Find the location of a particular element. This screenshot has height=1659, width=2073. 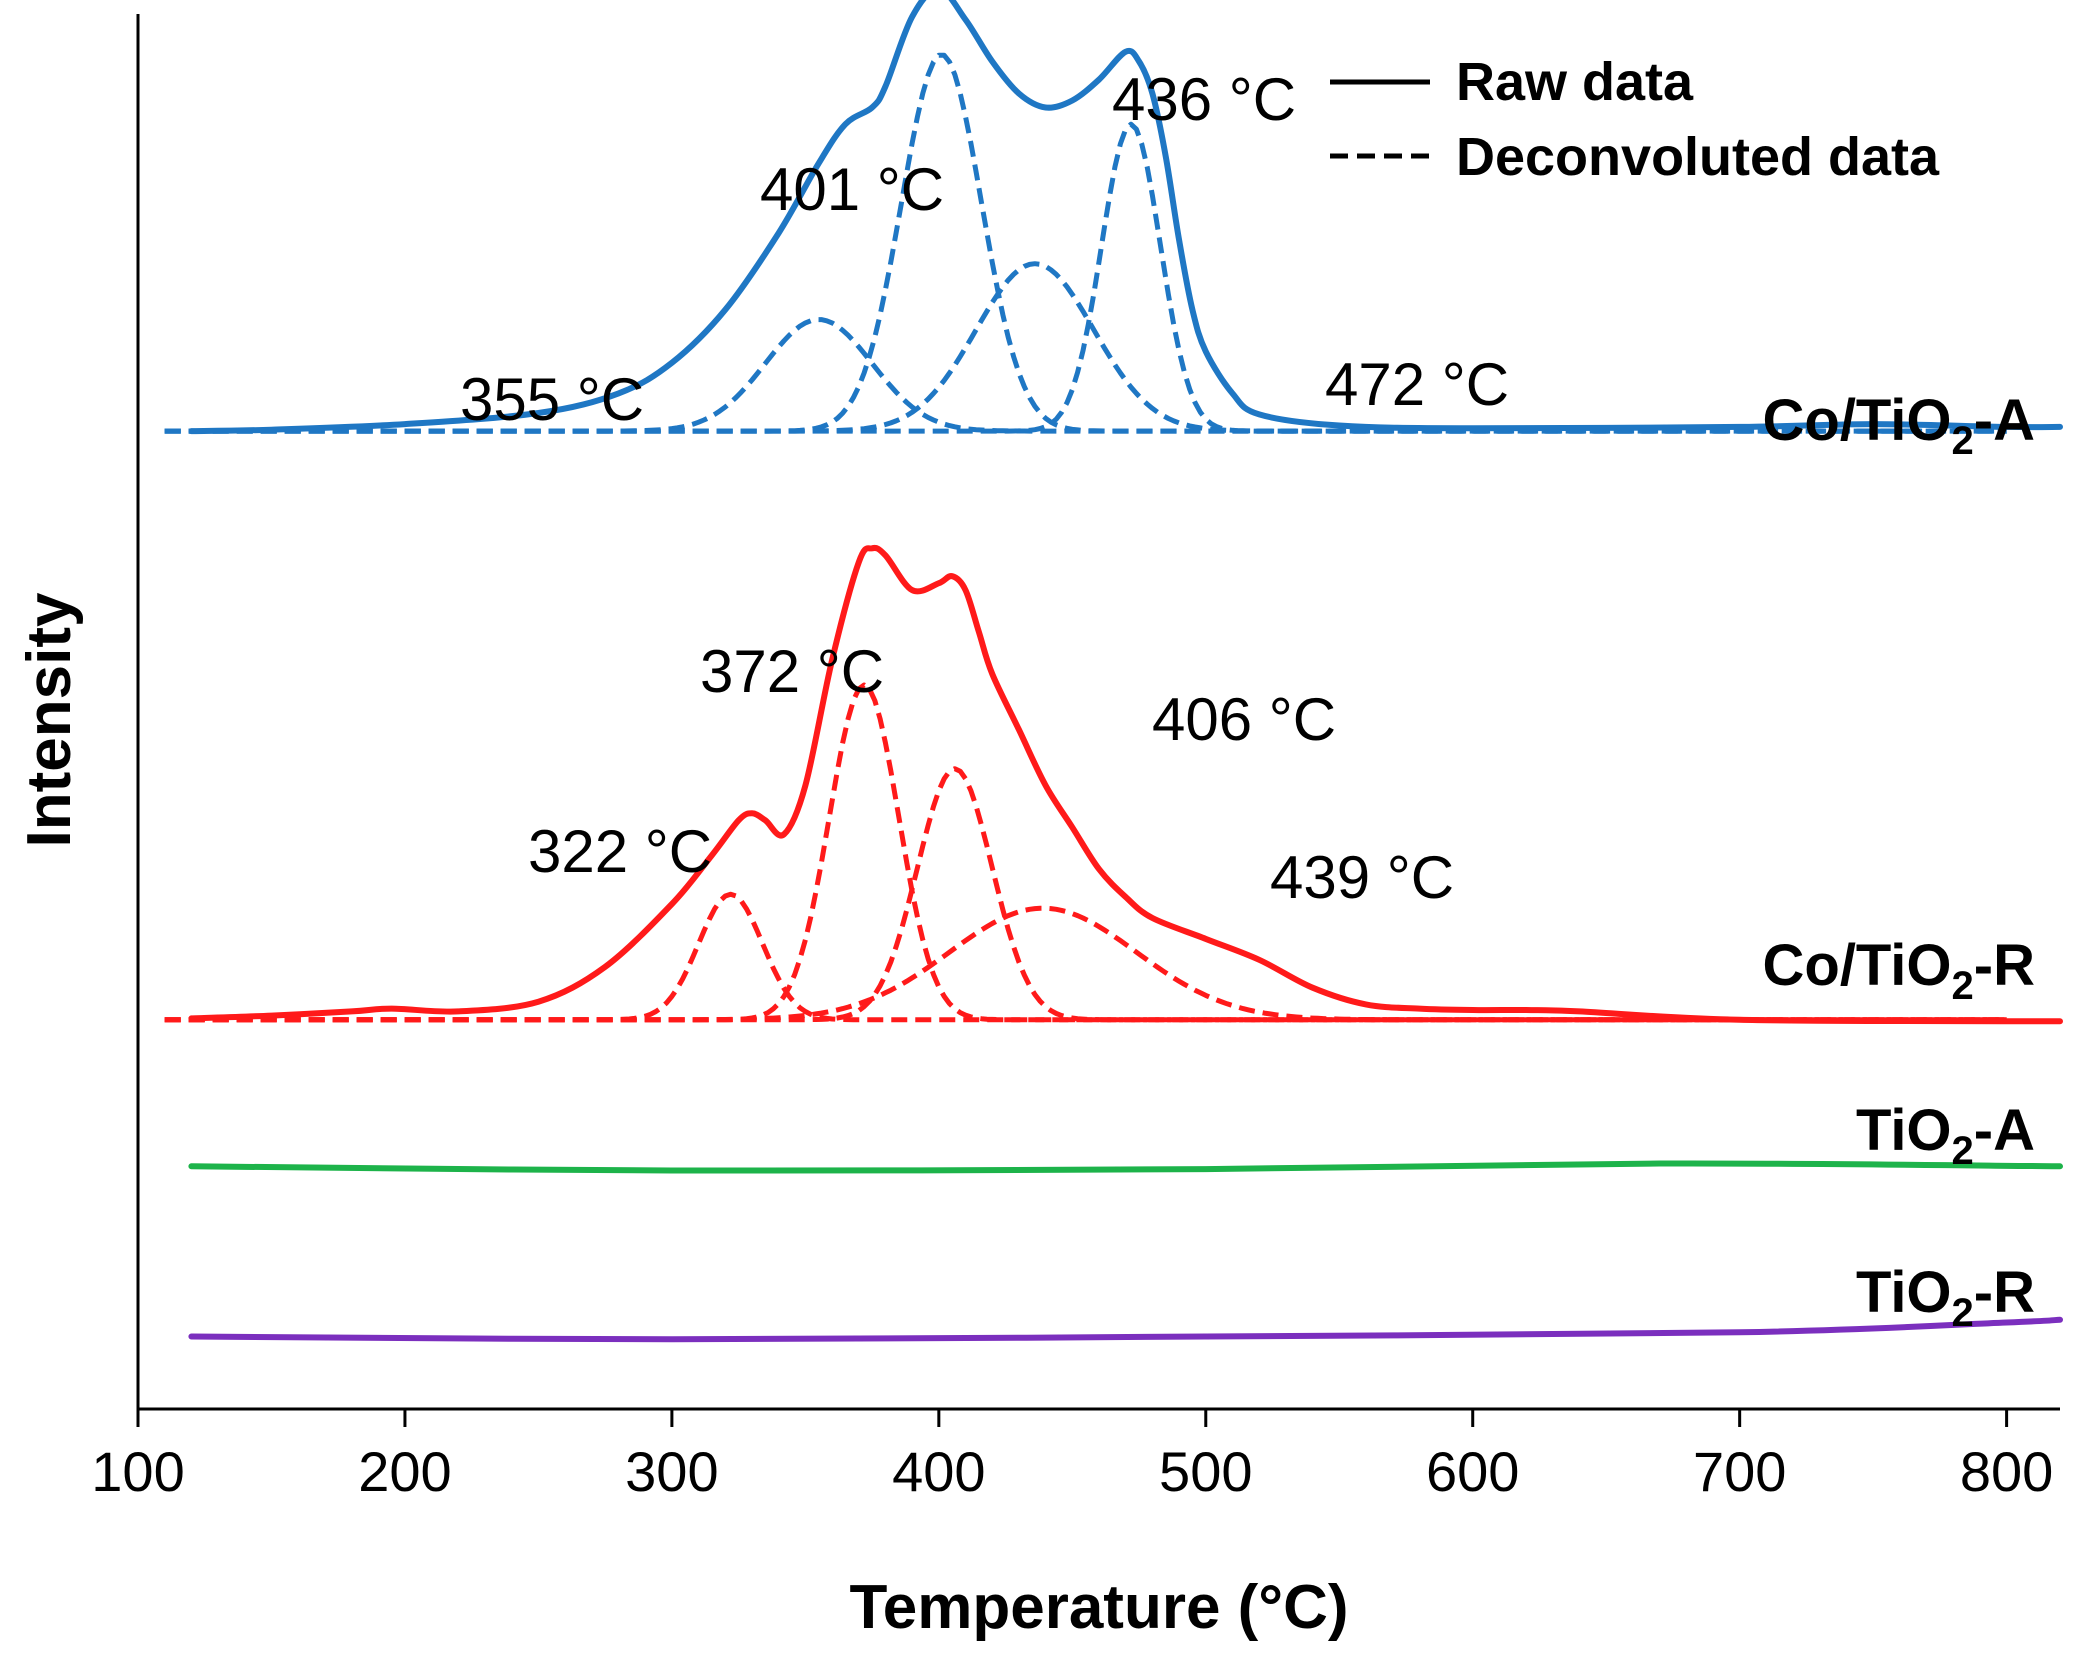

series-labels: Co/TiO2-A Co/TiO2-R TiO2-A TiO2-R is located at coordinates (1899, 861).